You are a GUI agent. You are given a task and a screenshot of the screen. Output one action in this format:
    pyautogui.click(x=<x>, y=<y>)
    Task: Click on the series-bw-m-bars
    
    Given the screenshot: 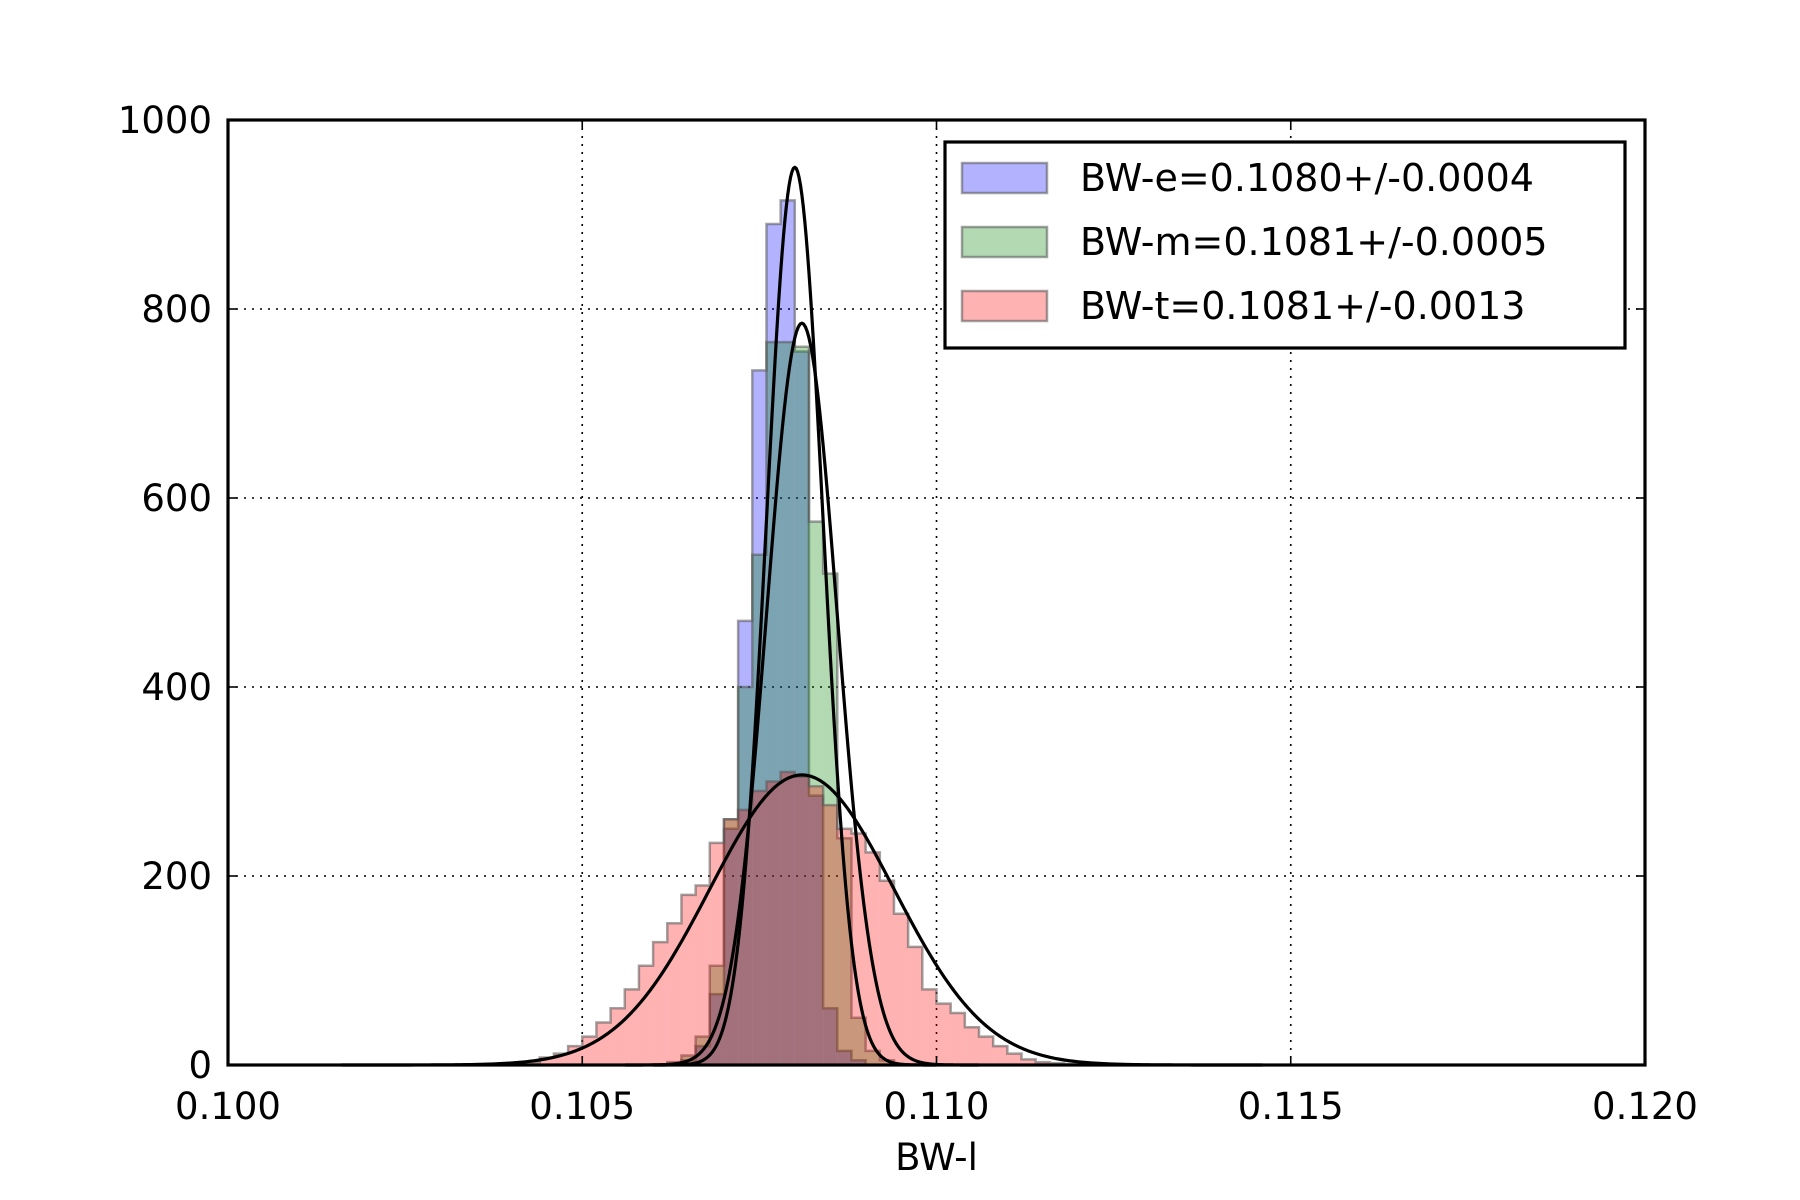 What is the action you would take?
    pyautogui.click(x=781, y=702)
    